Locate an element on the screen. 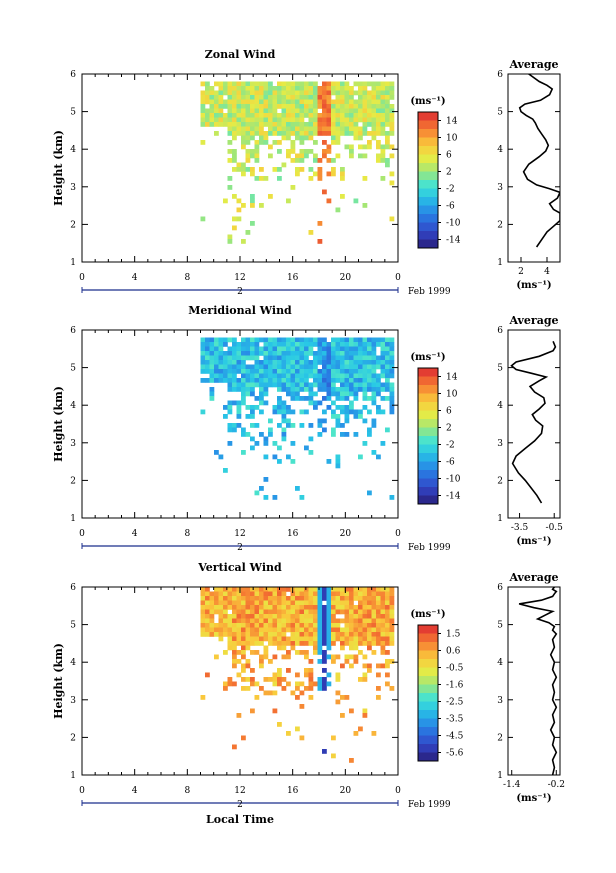 The width and height of the screenshot is (616, 873). average-title: Average is located at coordinates (533, 320).